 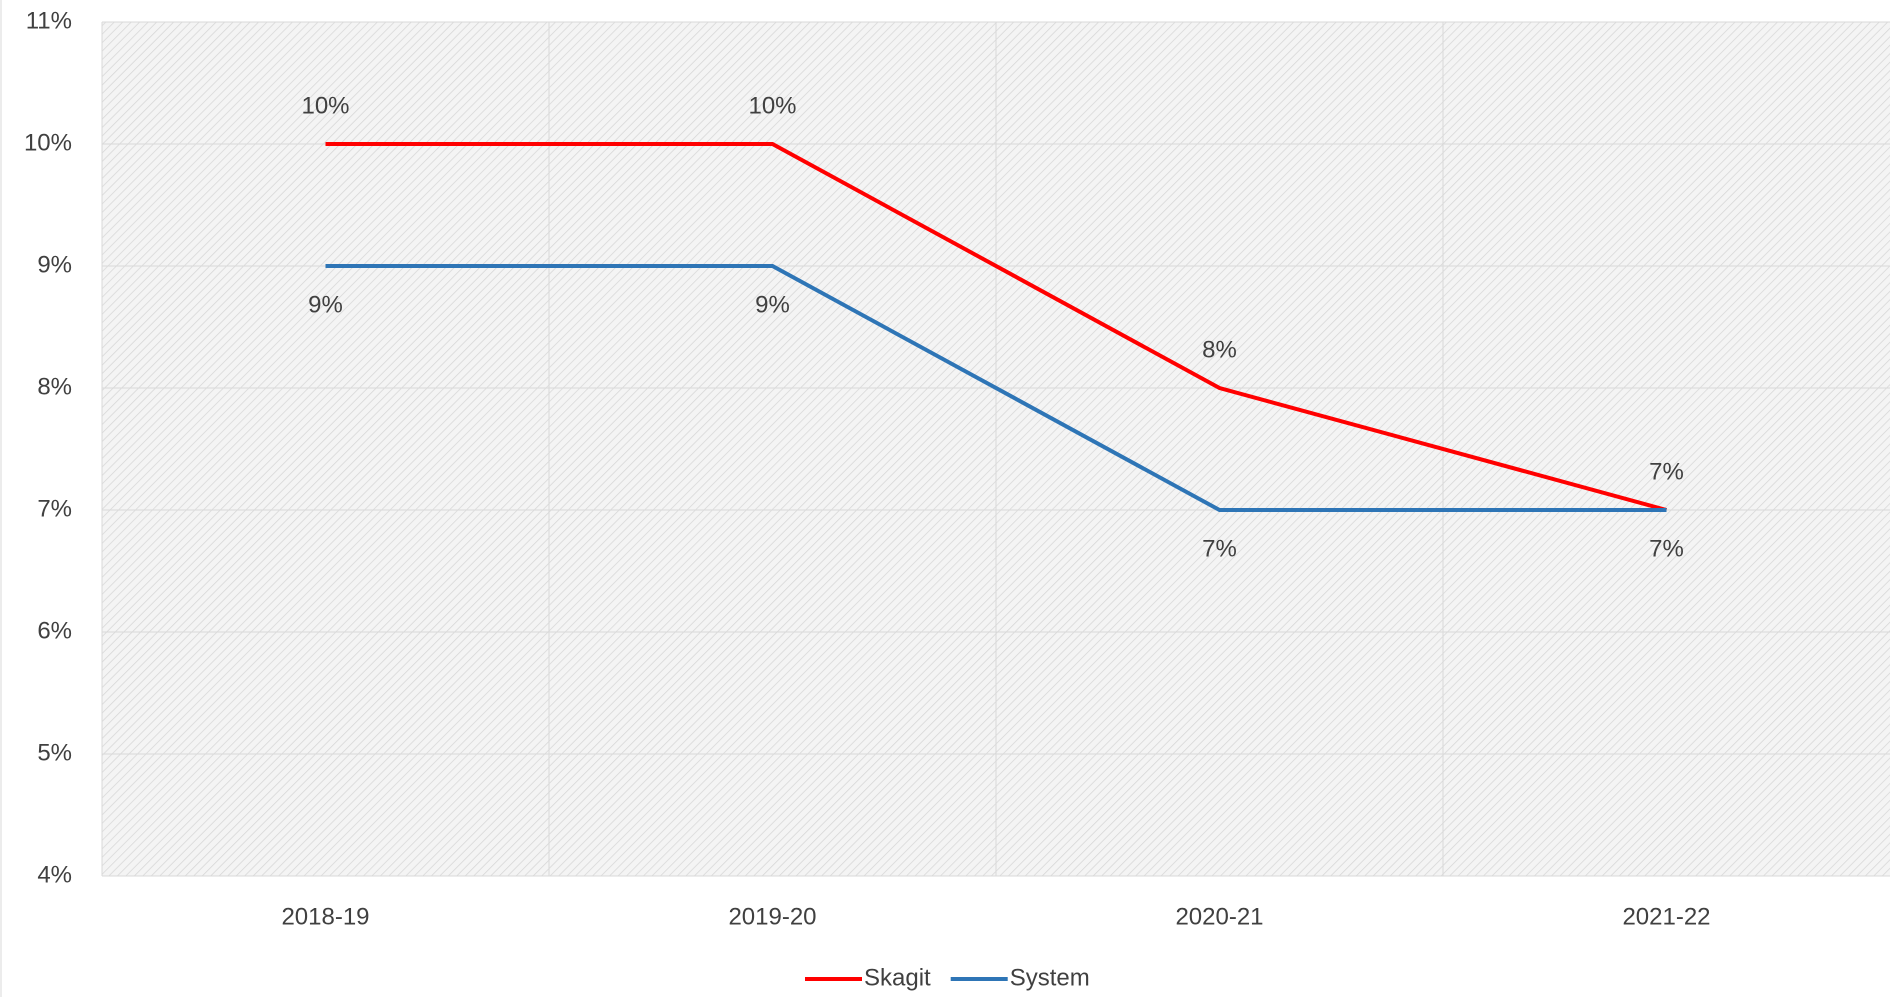 What do you see at coordinates (54, 264) in the screenshot?
I see `y-tick-label: 9%` at bounding box center [54, 264].